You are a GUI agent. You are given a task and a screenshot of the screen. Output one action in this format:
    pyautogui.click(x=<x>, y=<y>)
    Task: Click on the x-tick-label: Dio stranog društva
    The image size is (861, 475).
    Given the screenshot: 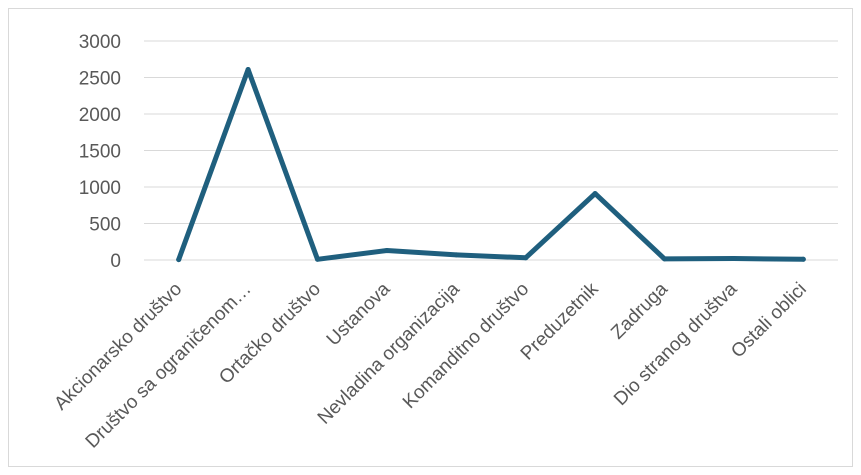 What is the action you would take?
    pyautogui.click(x=676, y=344)
    